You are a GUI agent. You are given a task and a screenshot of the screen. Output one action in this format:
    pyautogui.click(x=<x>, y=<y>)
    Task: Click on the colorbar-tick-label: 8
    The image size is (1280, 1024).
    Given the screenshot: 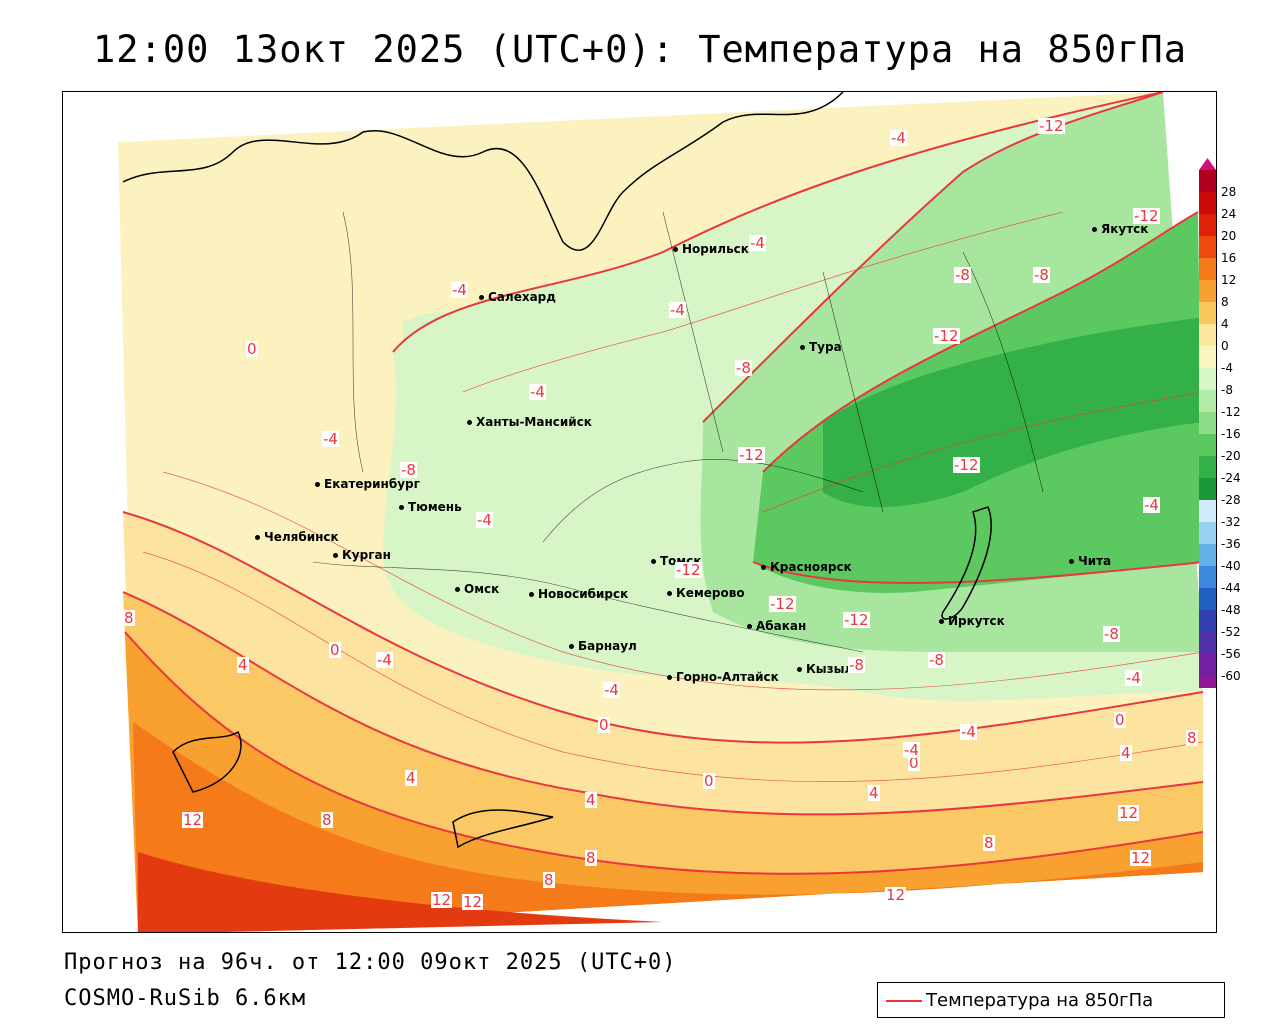 What is the action you would take?
    pyautogui.click(x=1225, y=302)
    